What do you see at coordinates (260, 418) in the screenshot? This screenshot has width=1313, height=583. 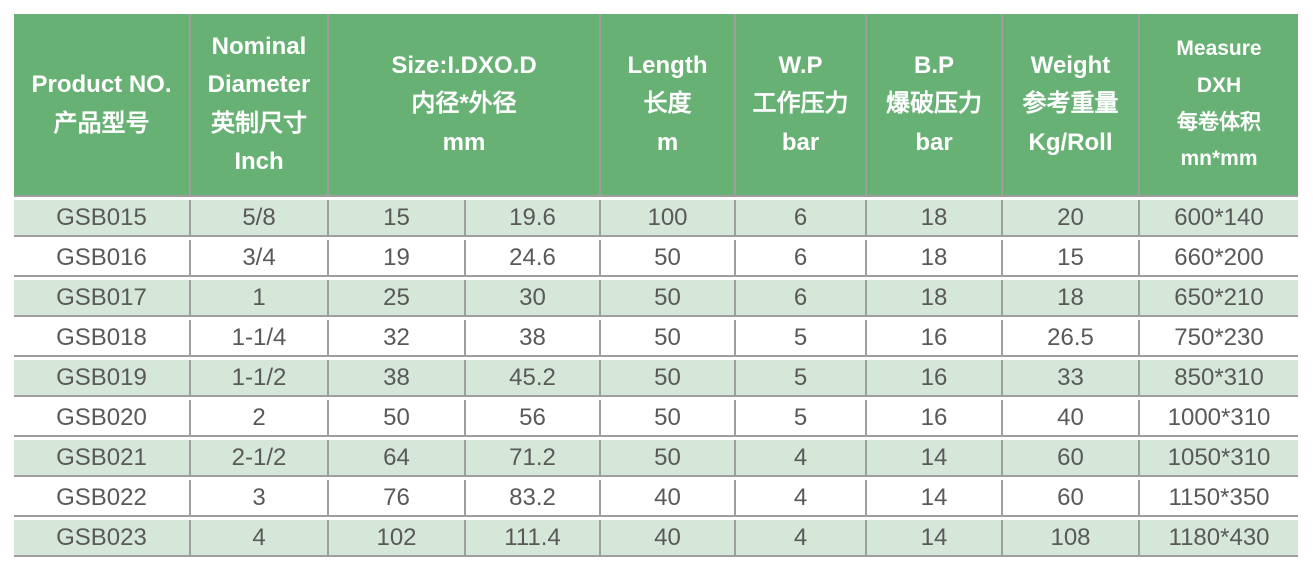 I see `cell-nominal-diameter: 2` at bounding box center [260, 418].